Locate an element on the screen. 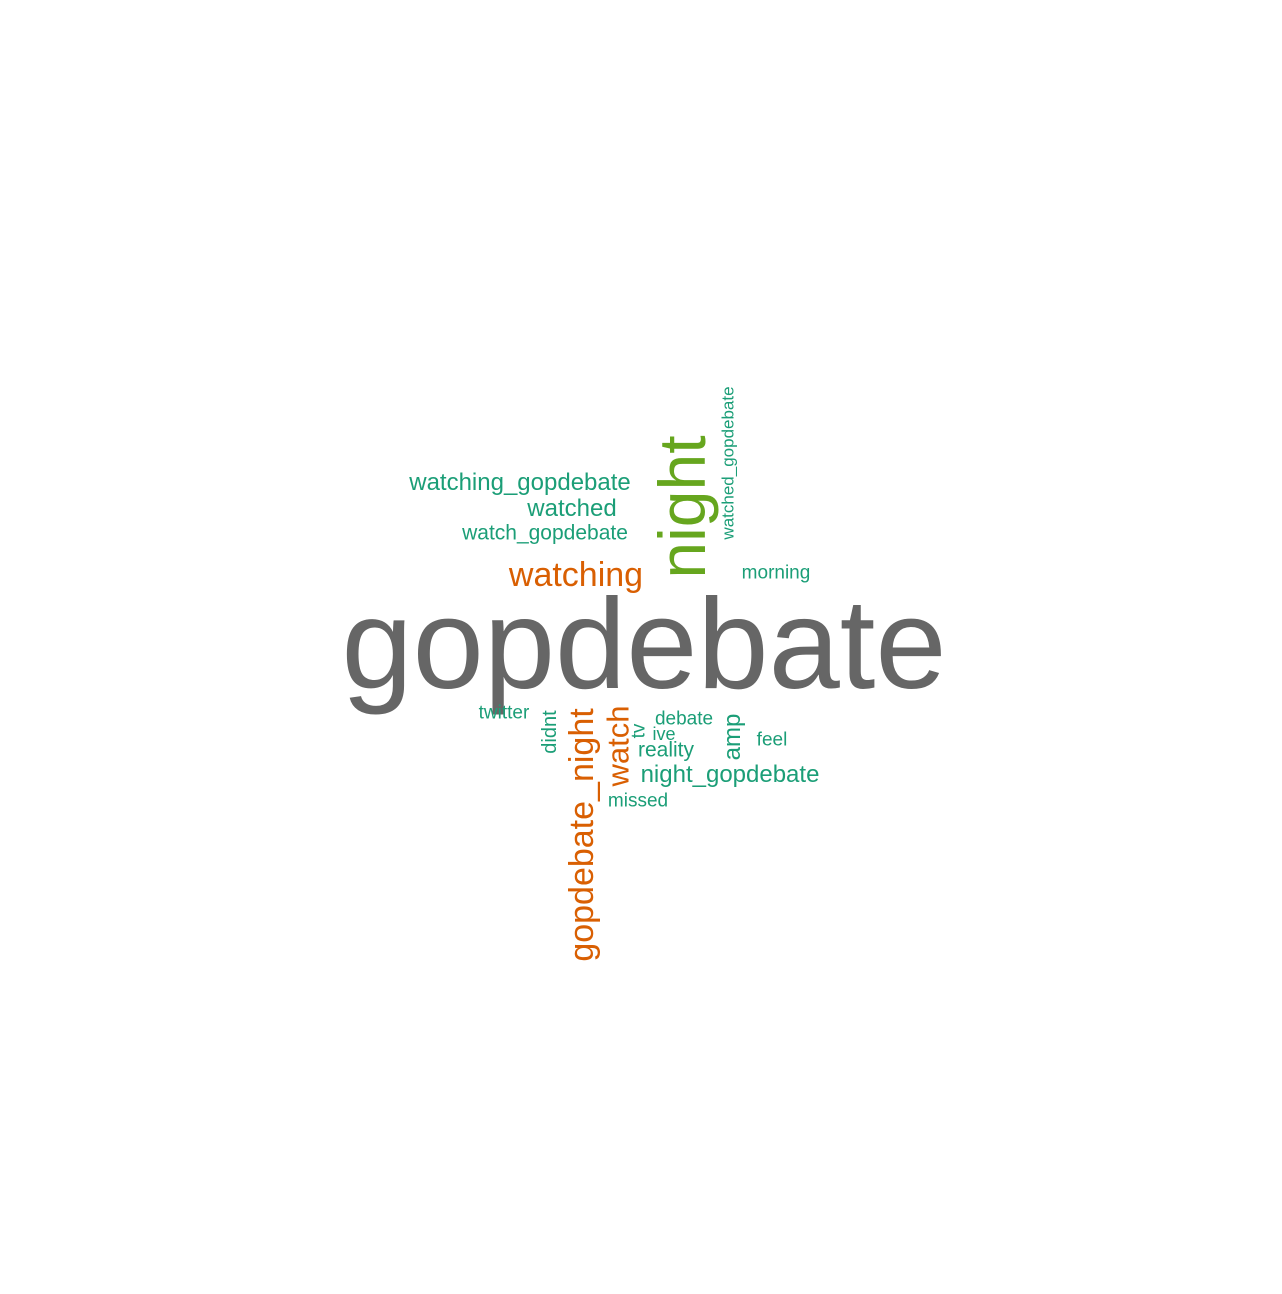 This screenshot has width=1282, height=1294. word-gopdebate: gopdebate is located at coordinates (644, 644).